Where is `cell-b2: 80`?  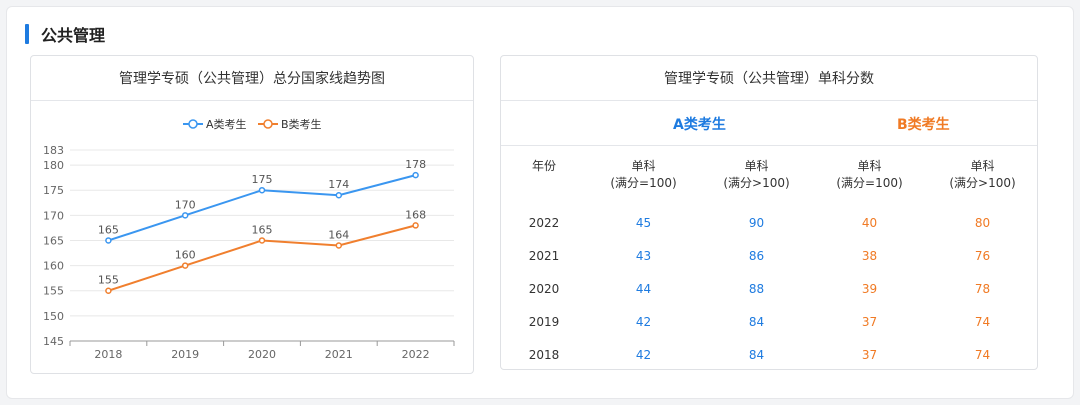
cell-b2: 80 is located at coordinates (982, 222).